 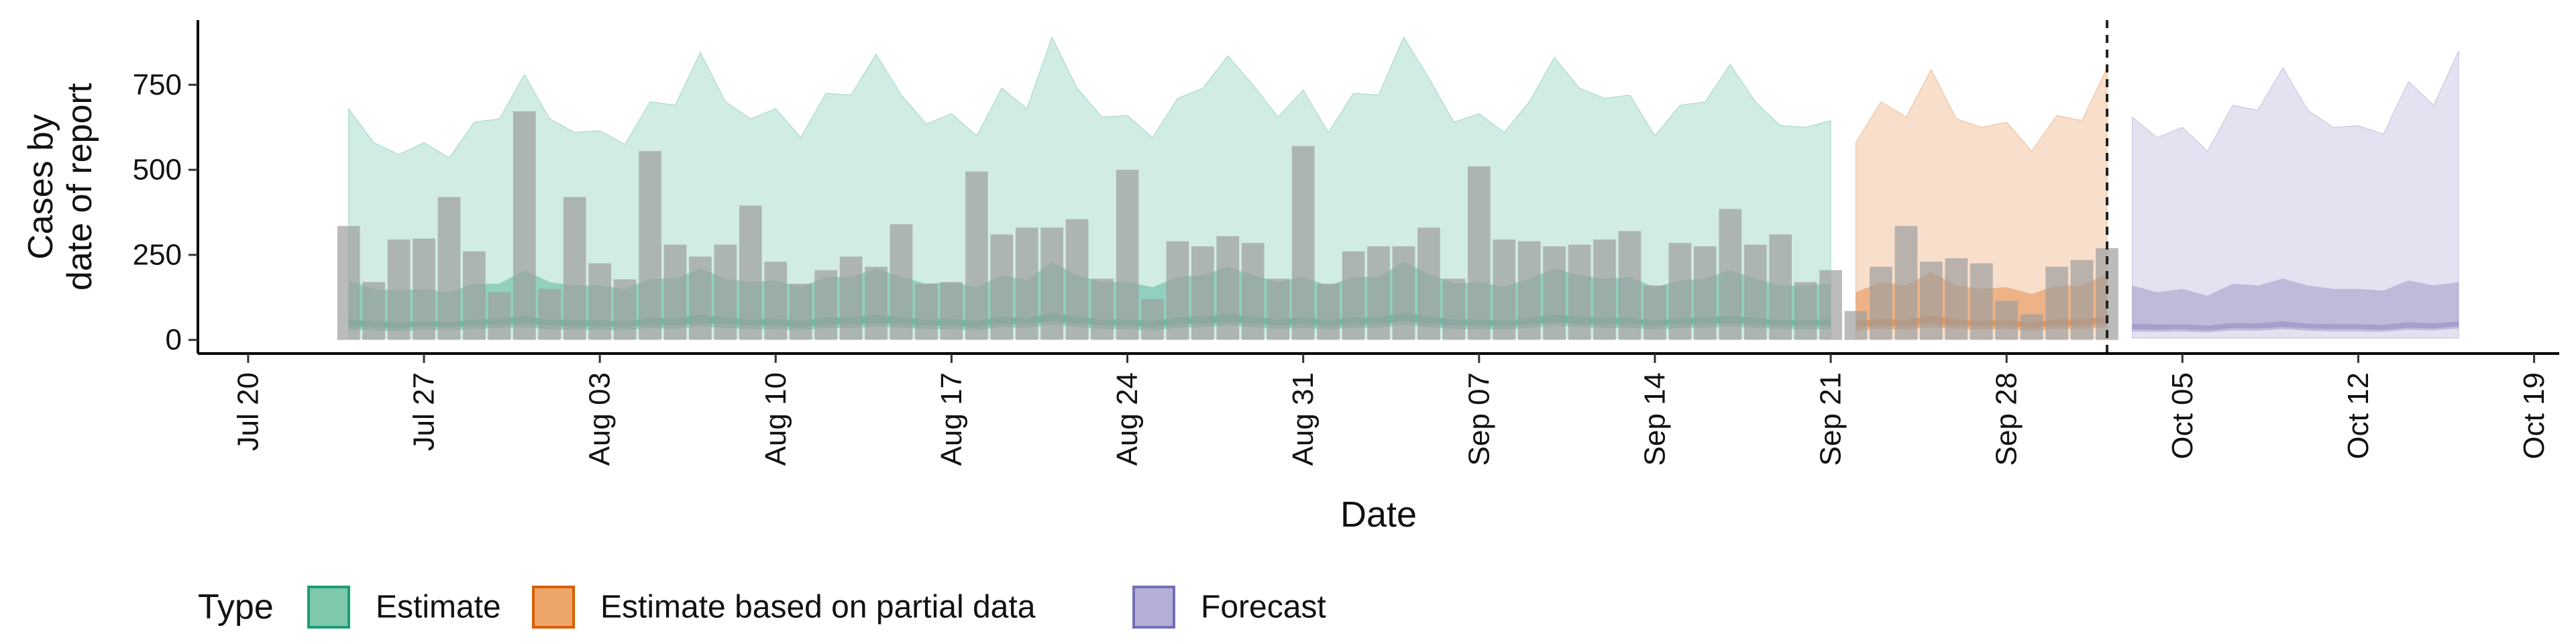 What do you see at coordinates (157, 254) in the screenshot?
I see `y-tick-label: 250` at bounding box center [157, 254].